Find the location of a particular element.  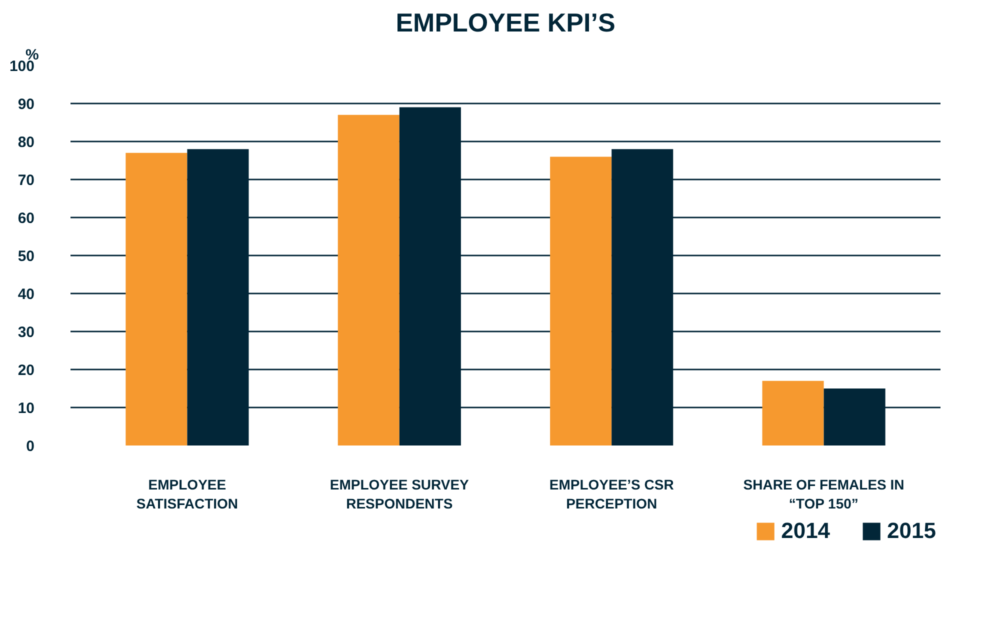

y-tick-label: 40 is located at coordinates (26, 294).